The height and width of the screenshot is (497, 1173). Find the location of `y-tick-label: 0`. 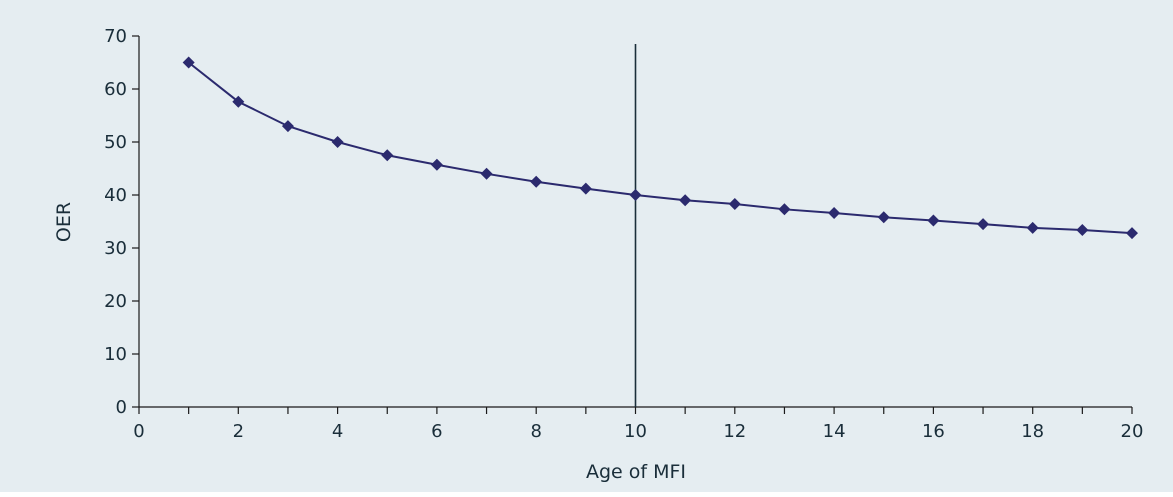

y-tick-label: 0 is located at coordinates (121, 407).